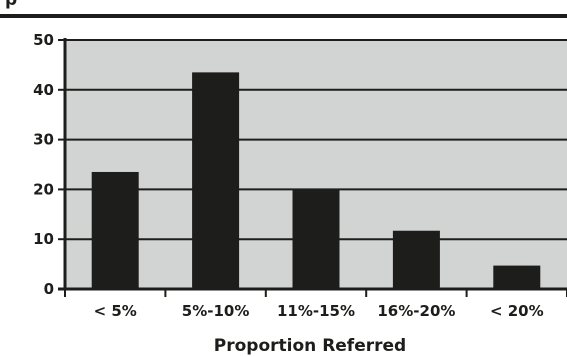  What do you see at coordinates (43, 189) in the screenshot?
I see `y-tick-label: 20` at bounding box center [43, 189].